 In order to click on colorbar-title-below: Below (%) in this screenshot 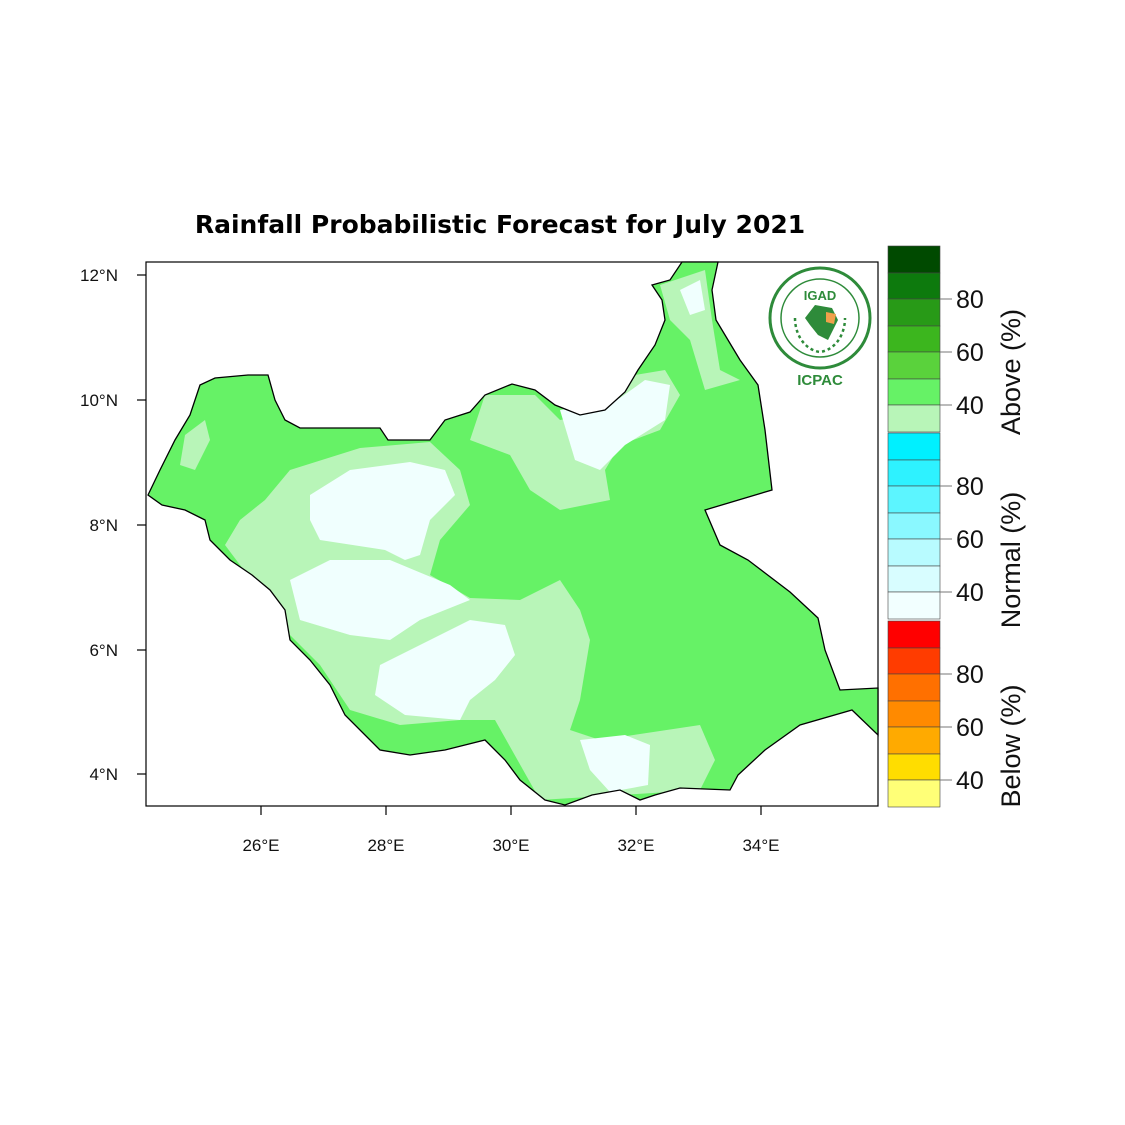, I will do `click(1011, 745)`.